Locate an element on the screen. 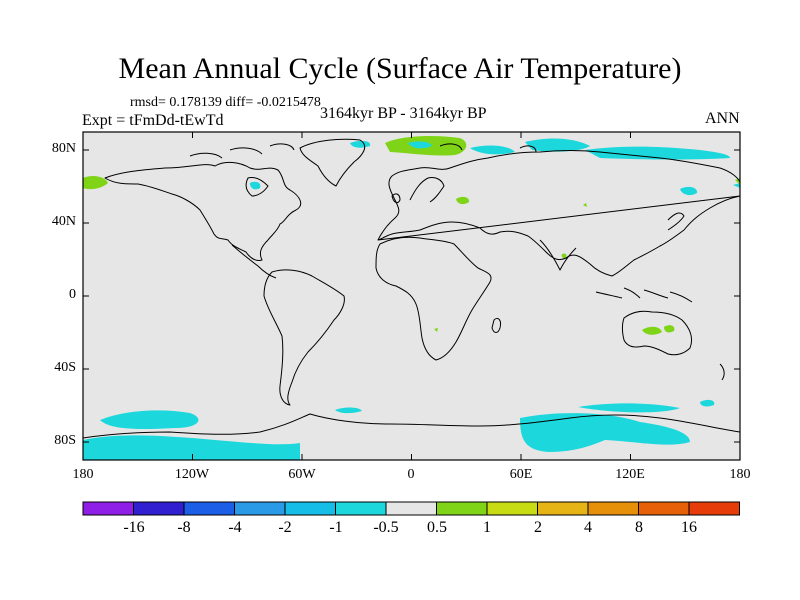 This screenshot has width=800, height=600. lat-label-0: 0 is located at coordinates (72, 294).